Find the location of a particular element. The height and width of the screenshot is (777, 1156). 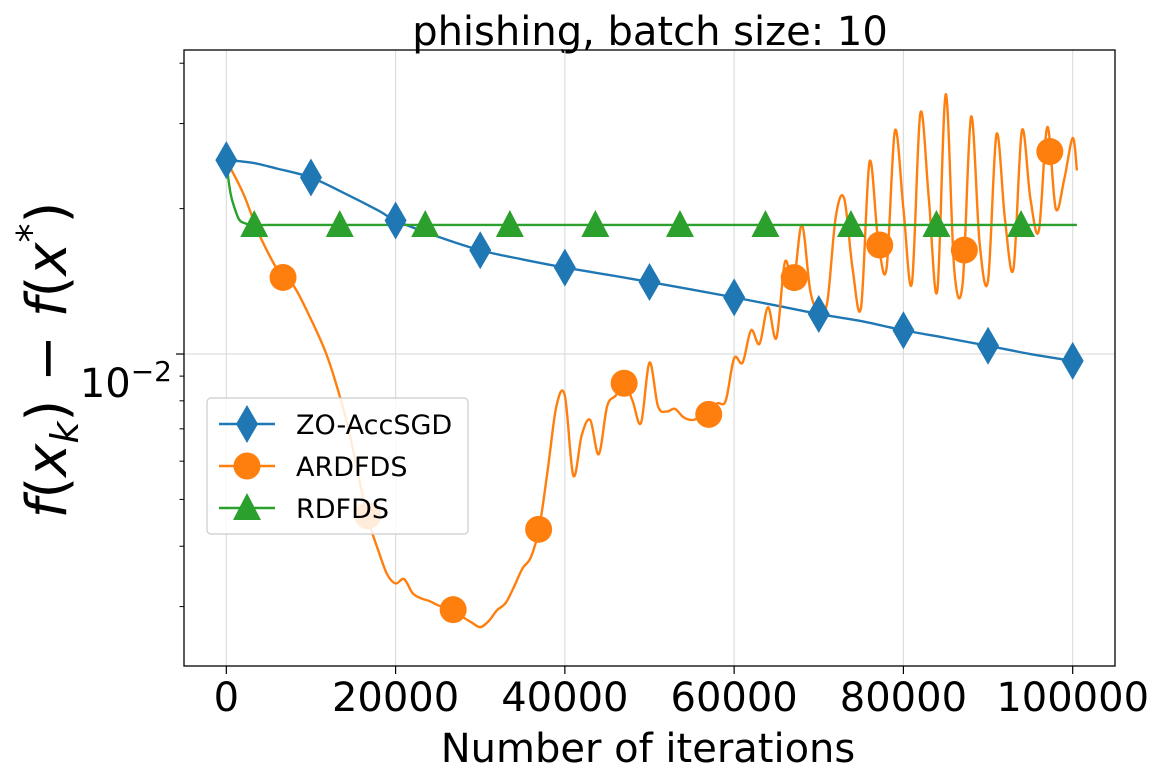

y-axis-label: f(xk) − f(x*) is located at coordinates (48, 360).